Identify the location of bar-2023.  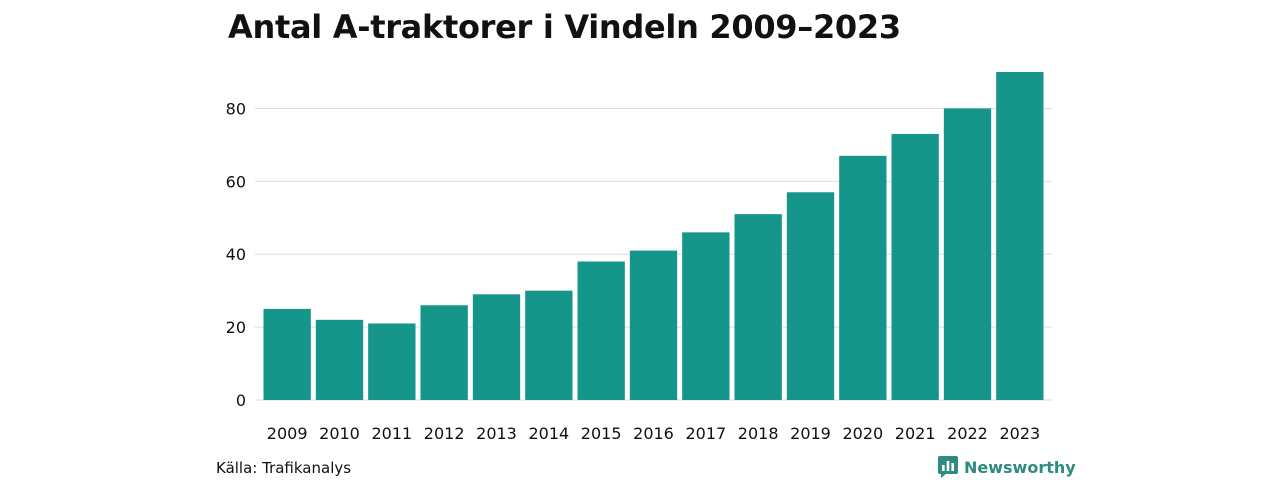
(1020, 236).